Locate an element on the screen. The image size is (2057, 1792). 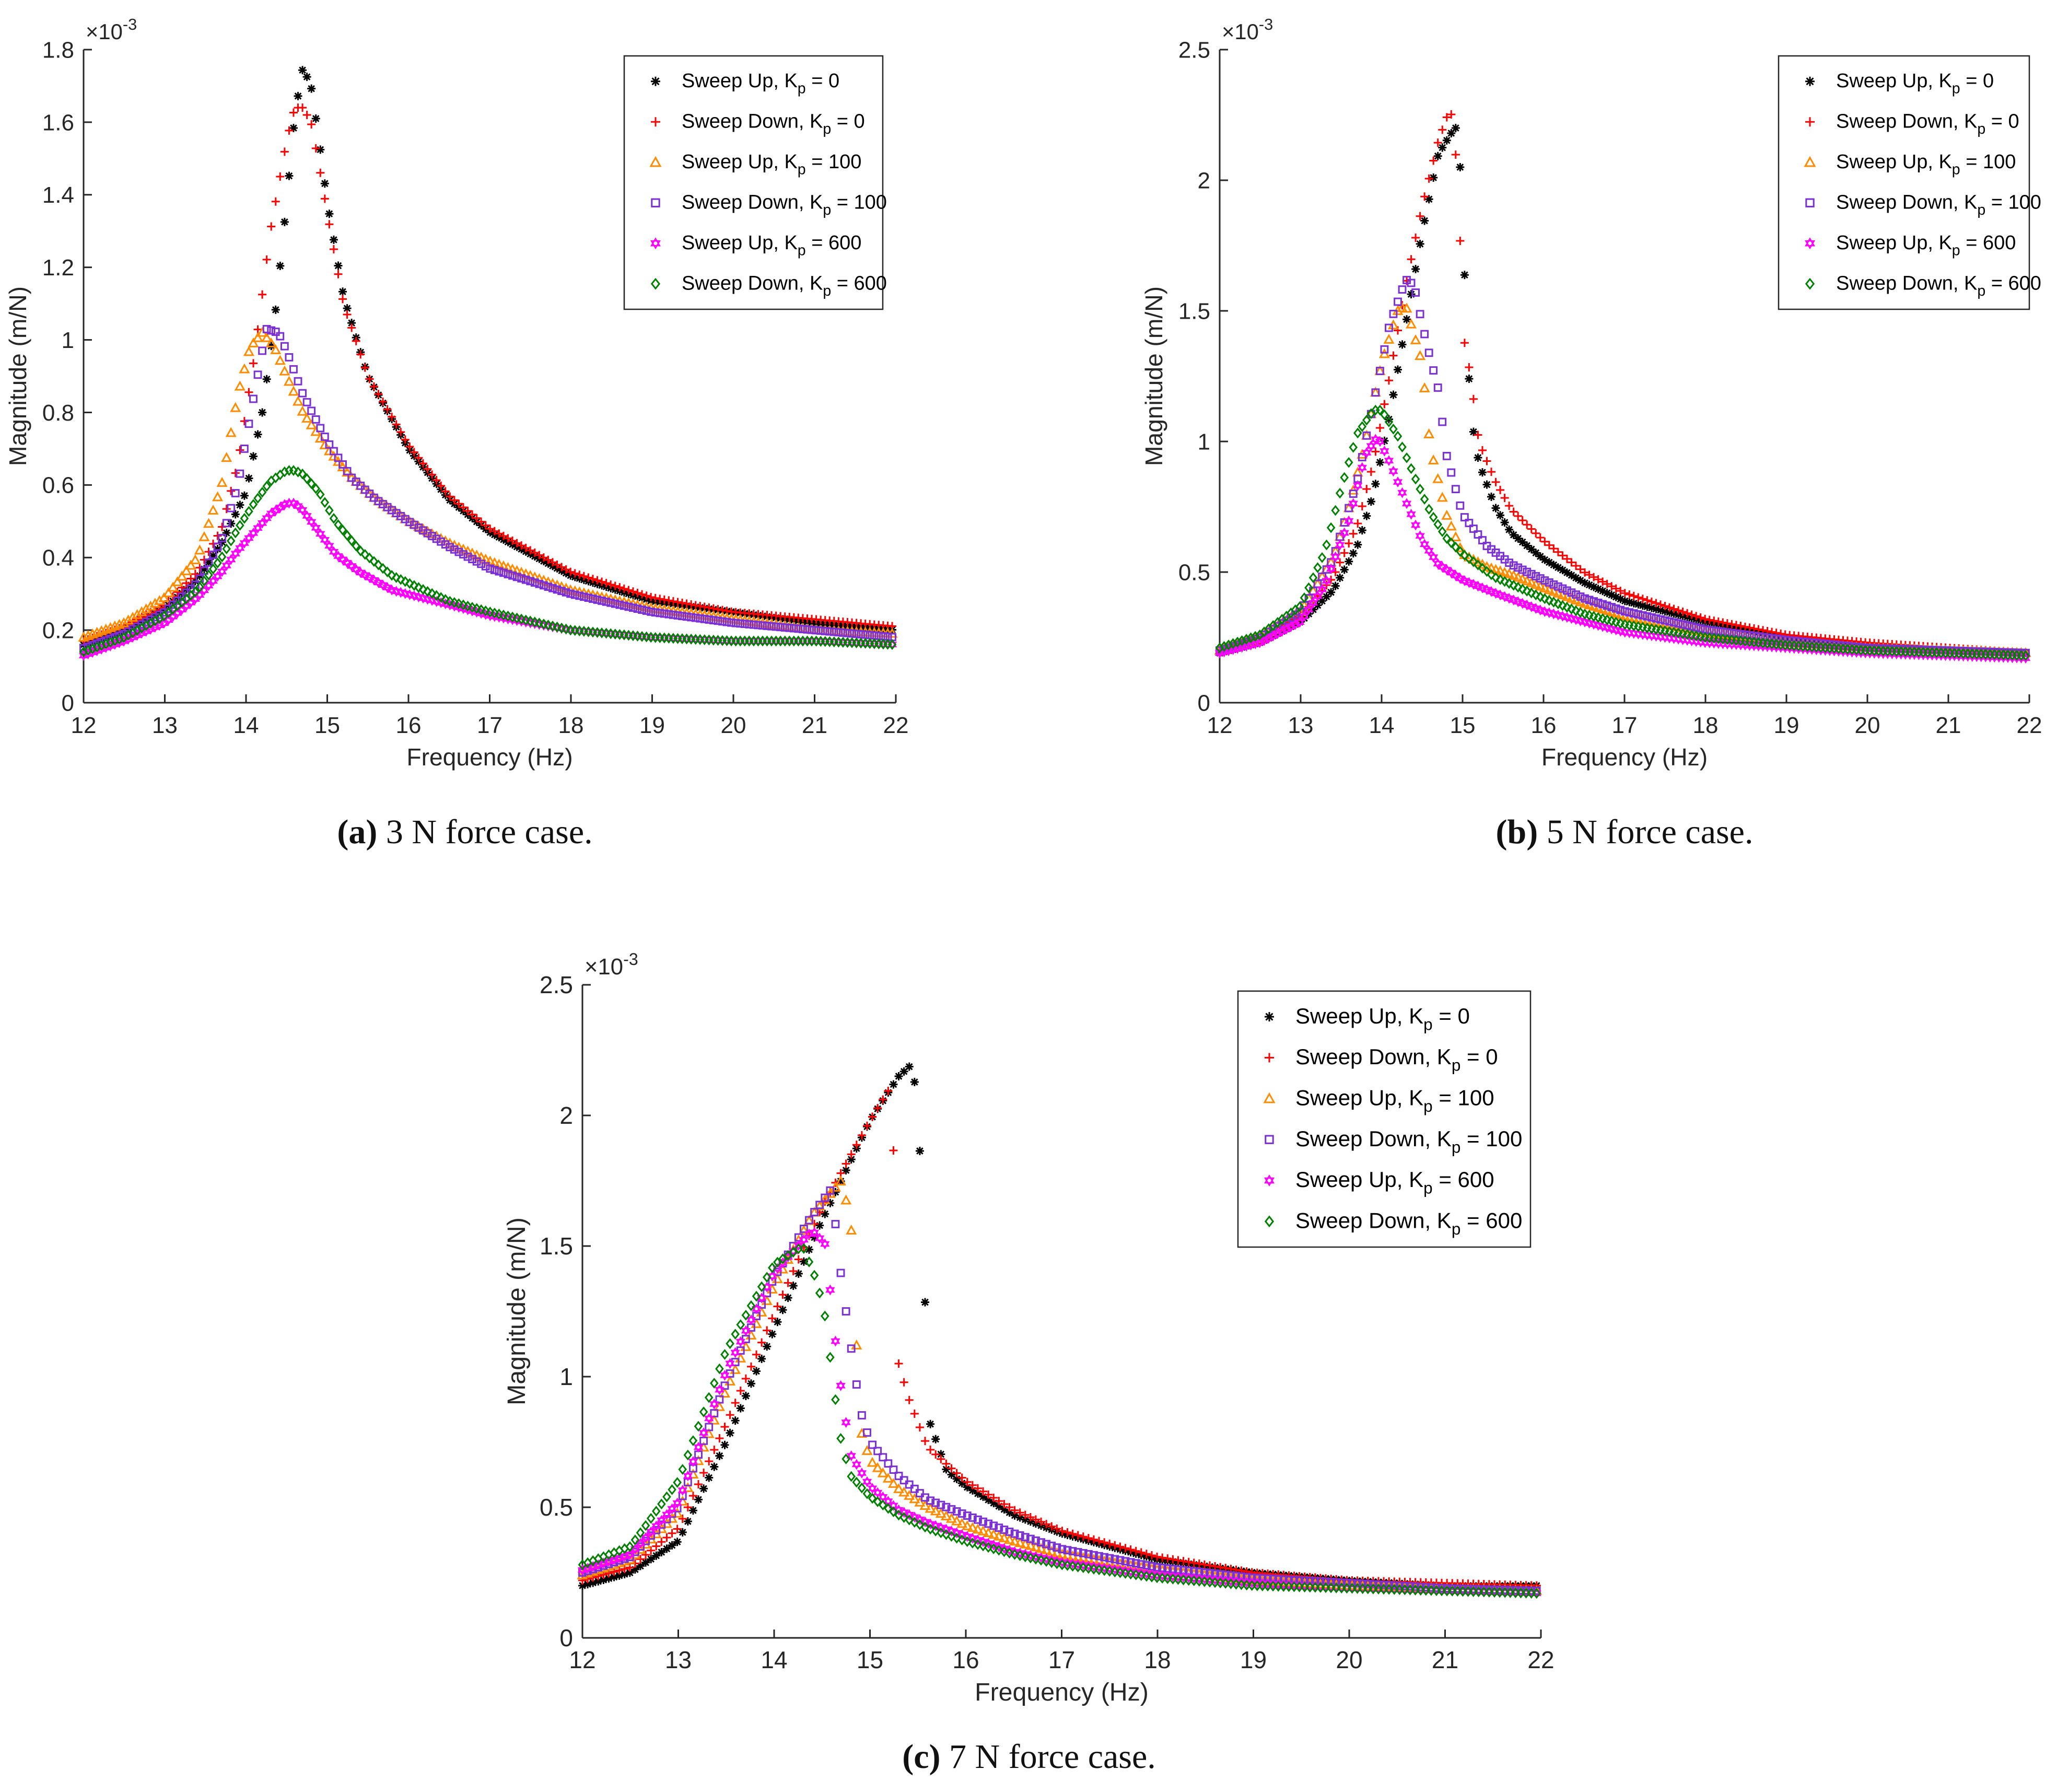
y-tick-label: 1.2 is located at coordinates (58, 268).